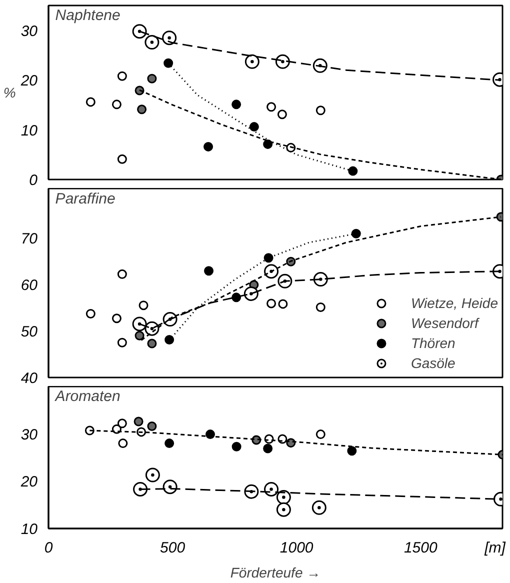 This screenshot has height=583, width=510. Describe the element at coordinates (85, 199) in the screenshot. I see `chart-title: Paraffine` at that location.